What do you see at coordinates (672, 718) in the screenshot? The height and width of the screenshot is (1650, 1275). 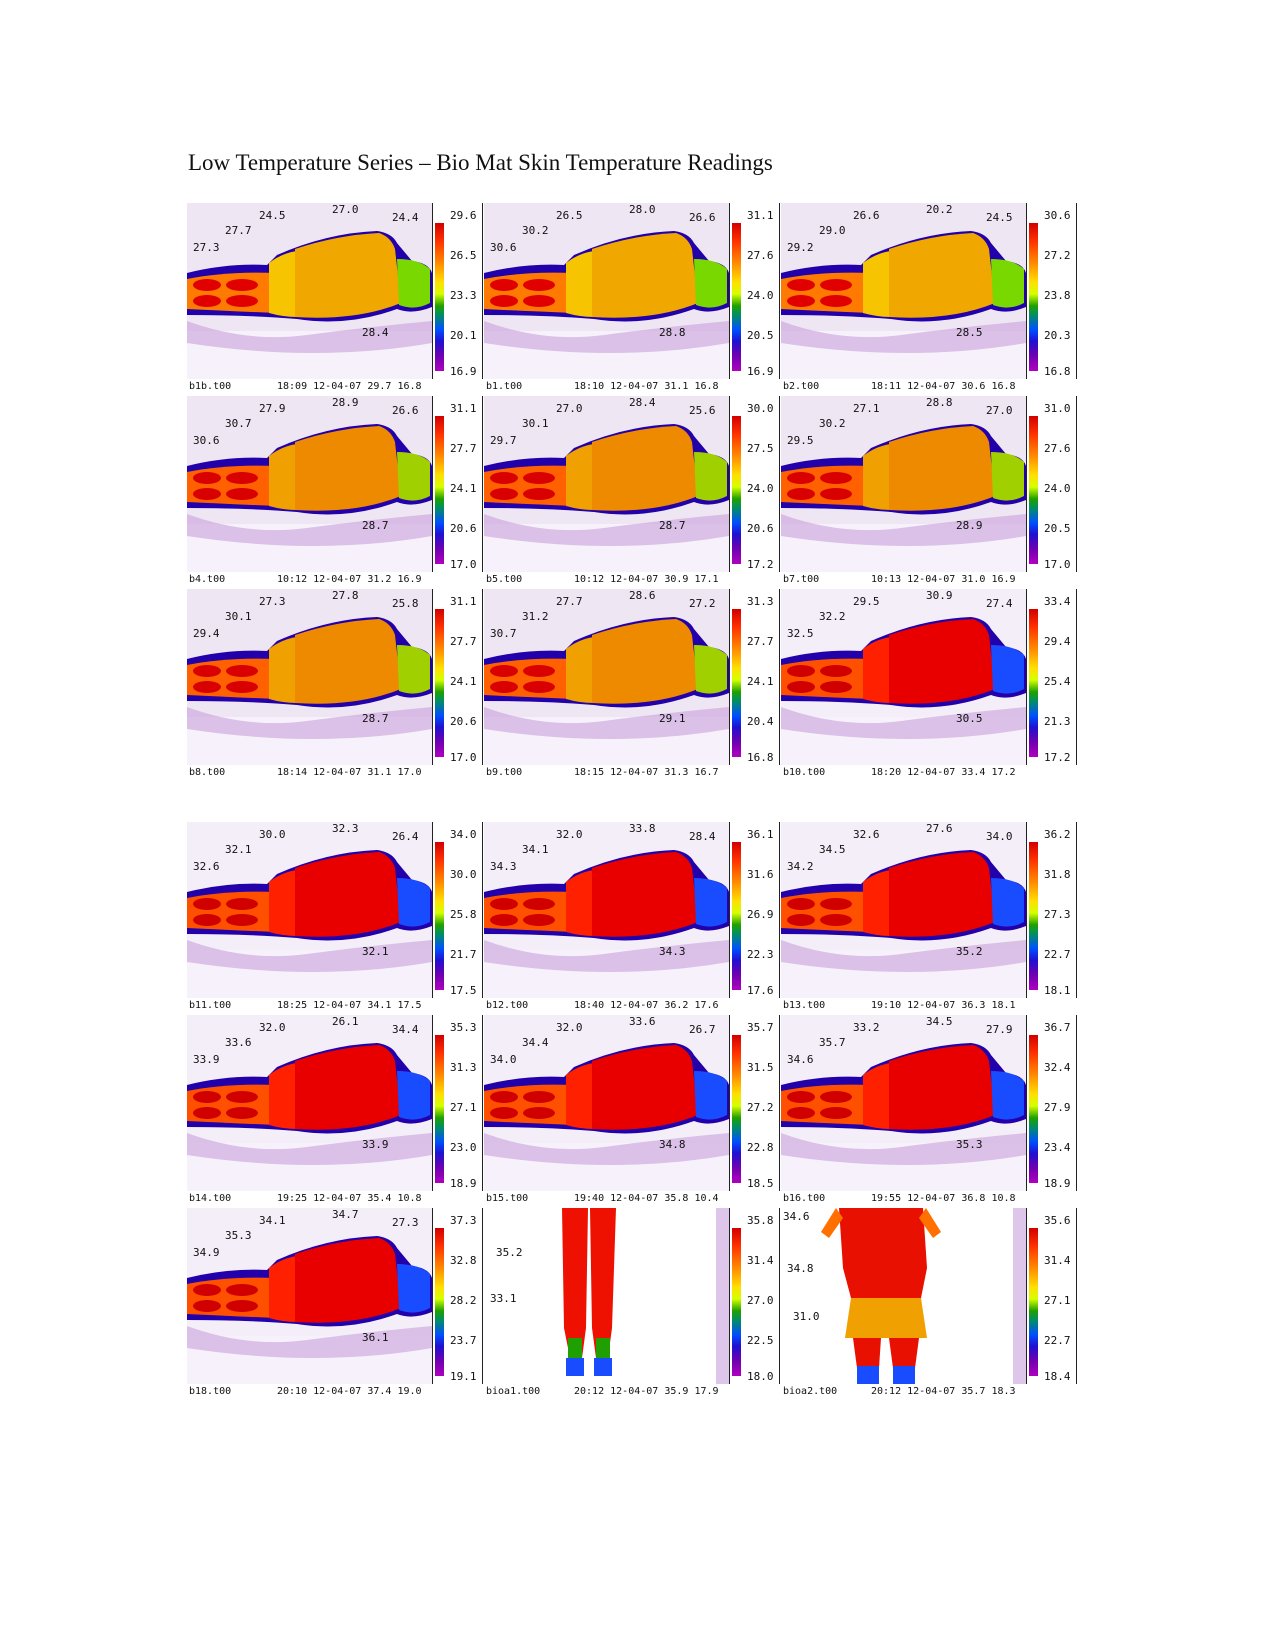 I see `temperature-label: 29.1` at bounding box center [672, 718].